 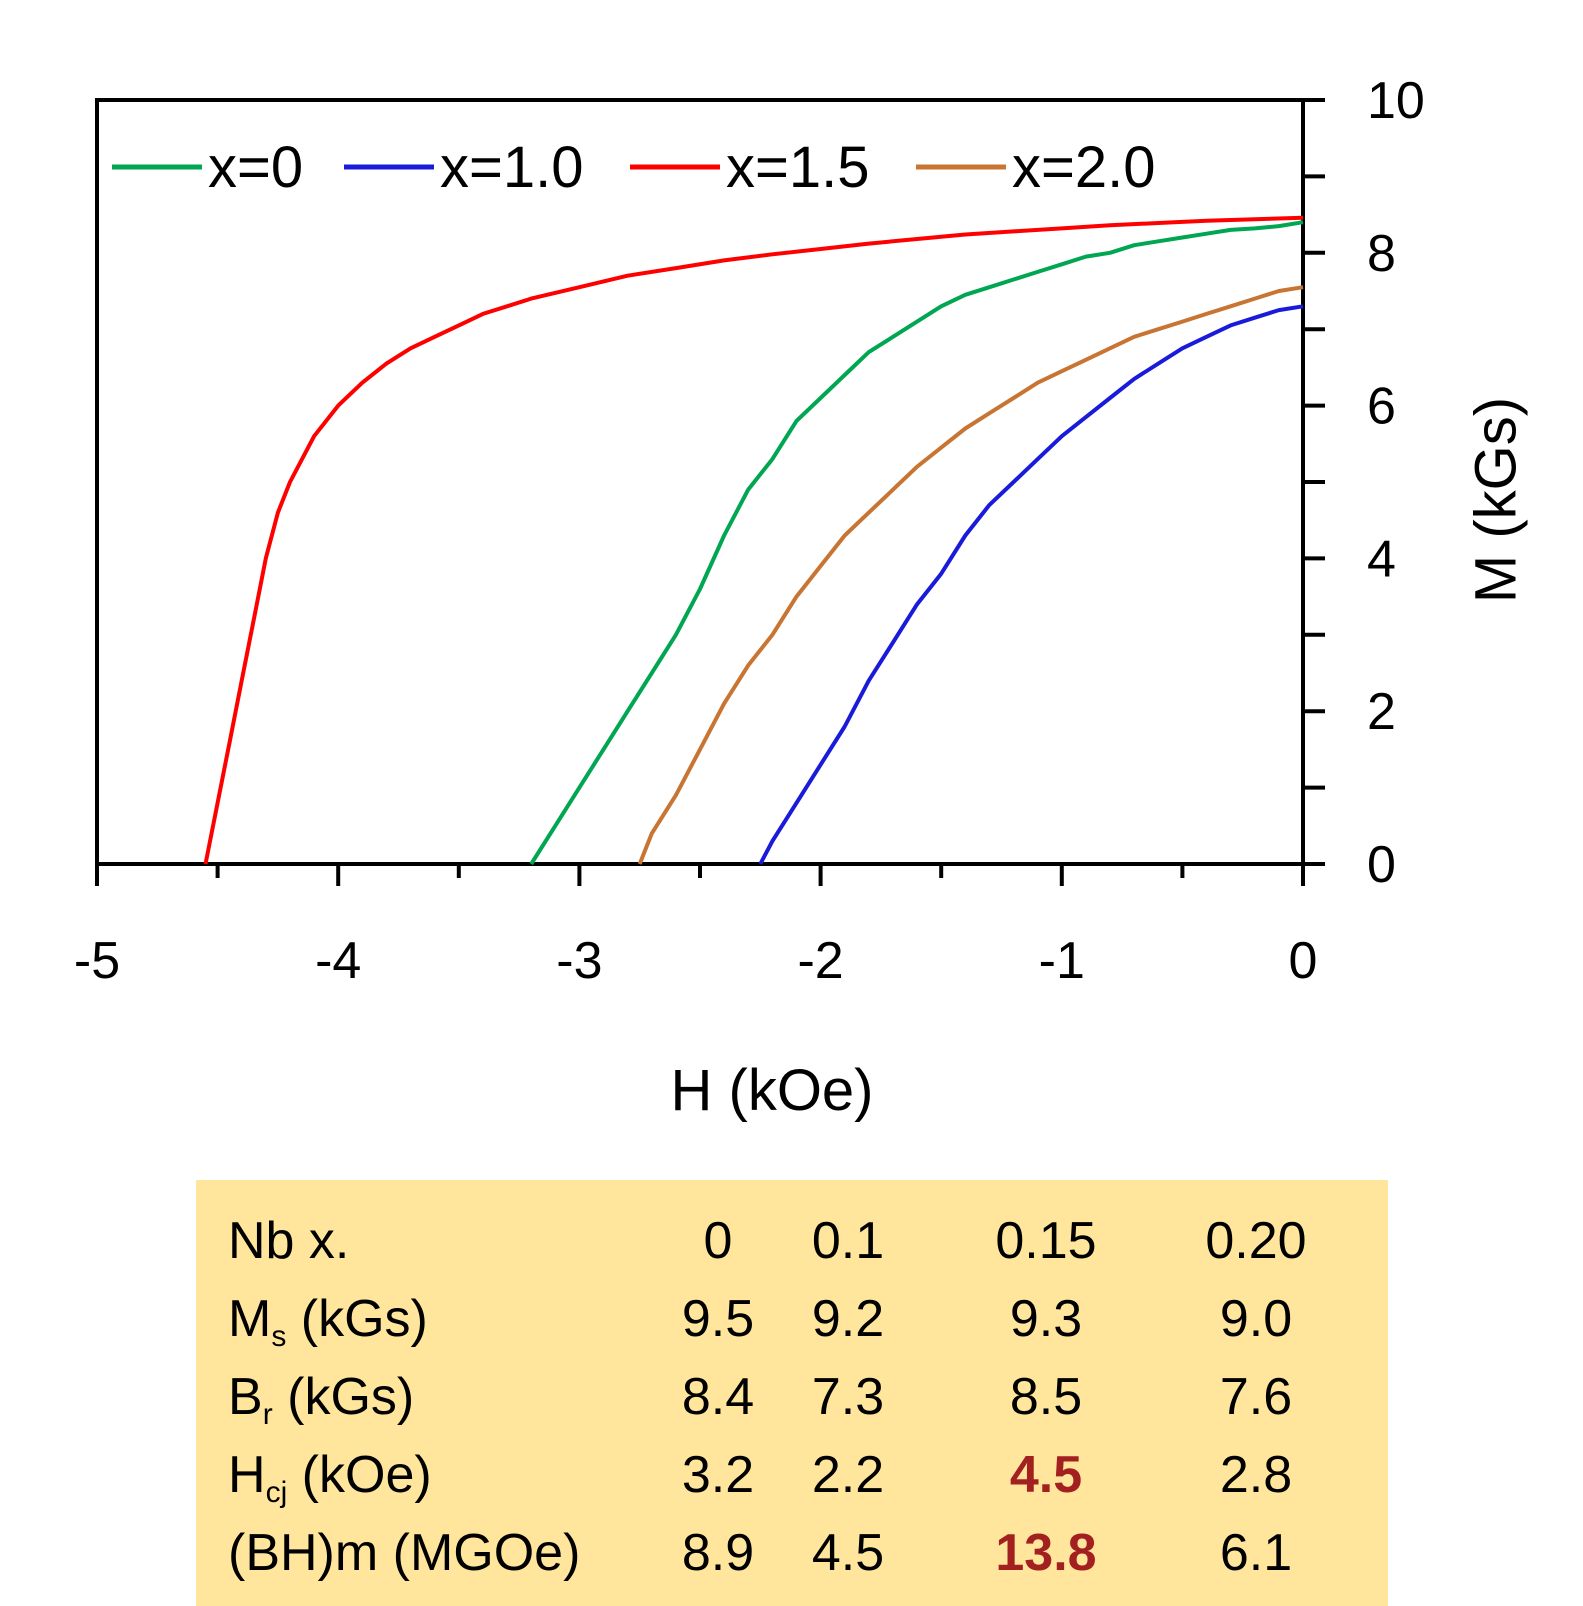 What do you see at coordinates (1046, 1319) in the screenshot?
I see `table-cell: 9.3` at bounding box center [1046, 1319].